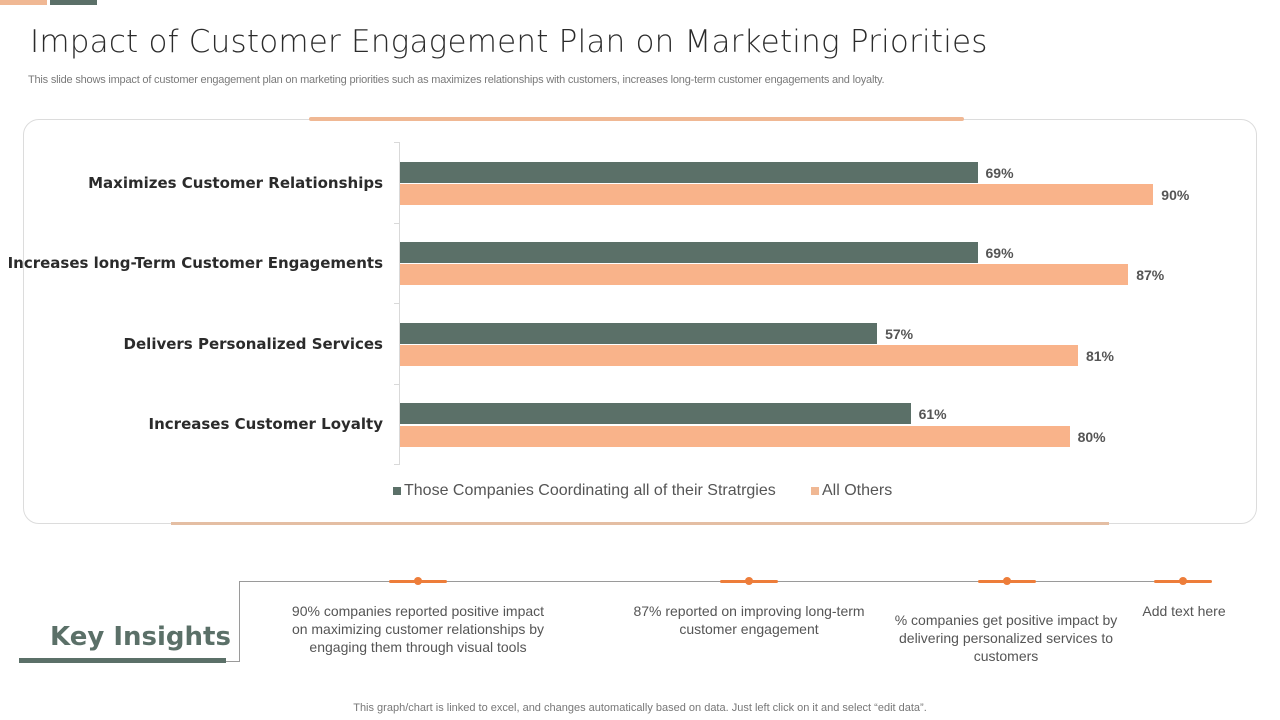 The image size is (1280, 720). What do you see at coordinates (140, 637) in the screenshot?
I see `key-insights-title: Key Insights` at bounding box center [140, 637].